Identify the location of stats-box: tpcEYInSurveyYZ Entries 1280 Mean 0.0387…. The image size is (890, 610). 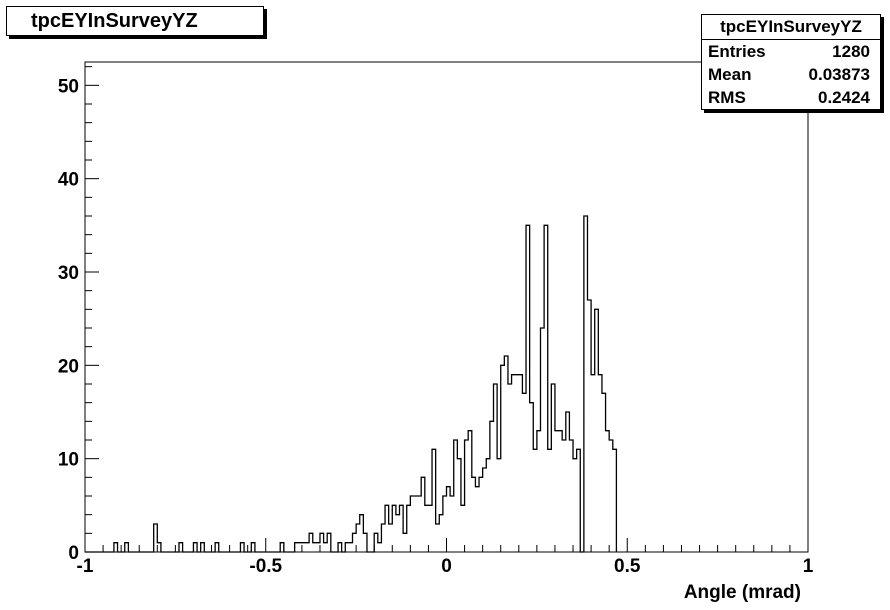
(791, 62).